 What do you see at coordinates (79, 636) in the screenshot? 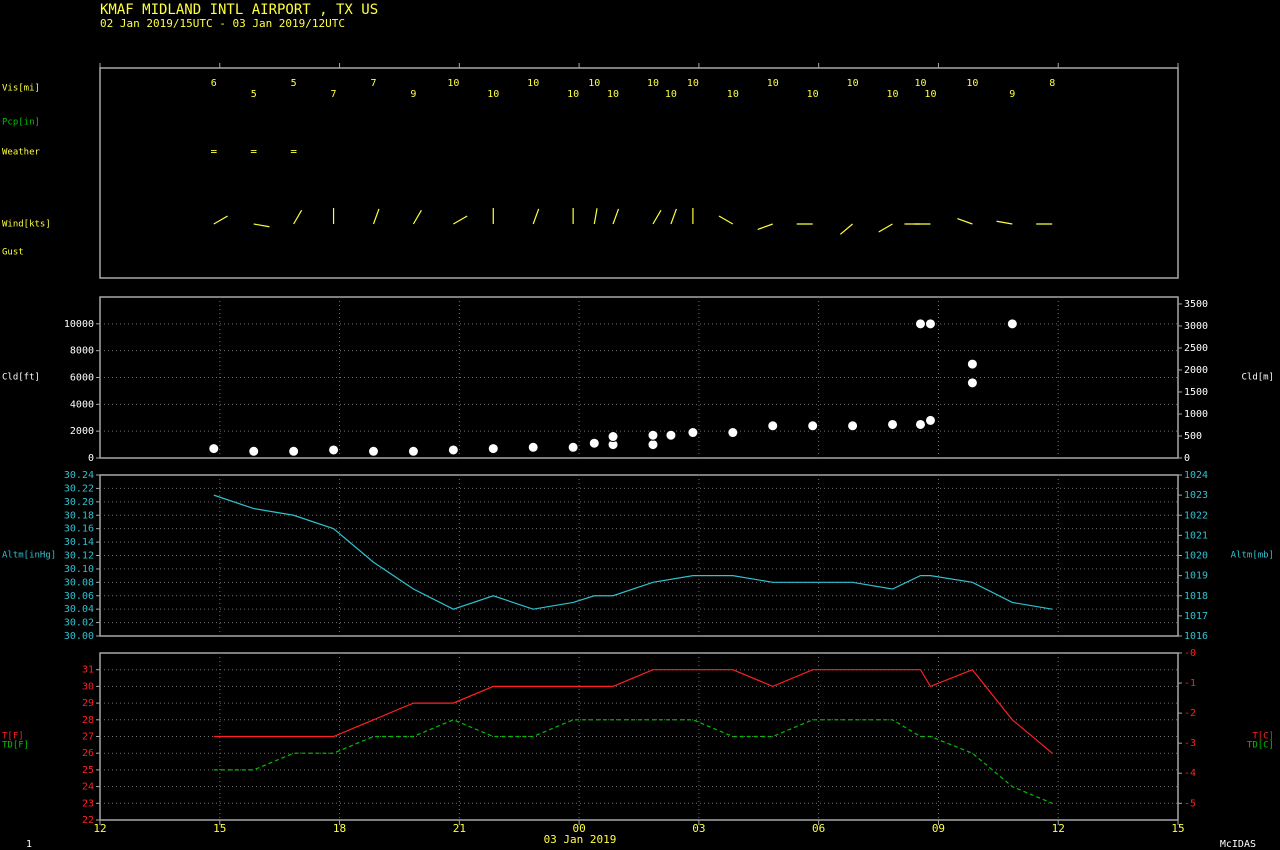
I see `y-tick-label: 30.00` at bounding box center [79, 636].